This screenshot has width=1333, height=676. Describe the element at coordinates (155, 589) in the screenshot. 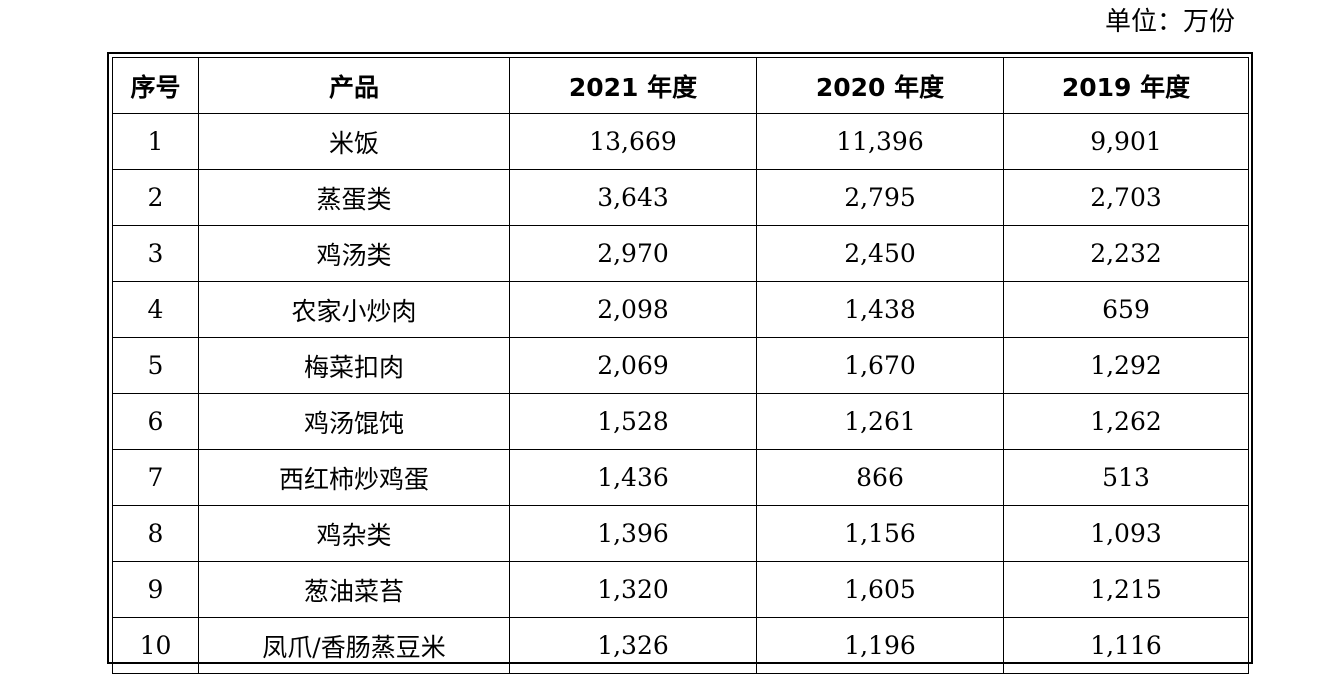

I see `cell-index: 9` at that location.